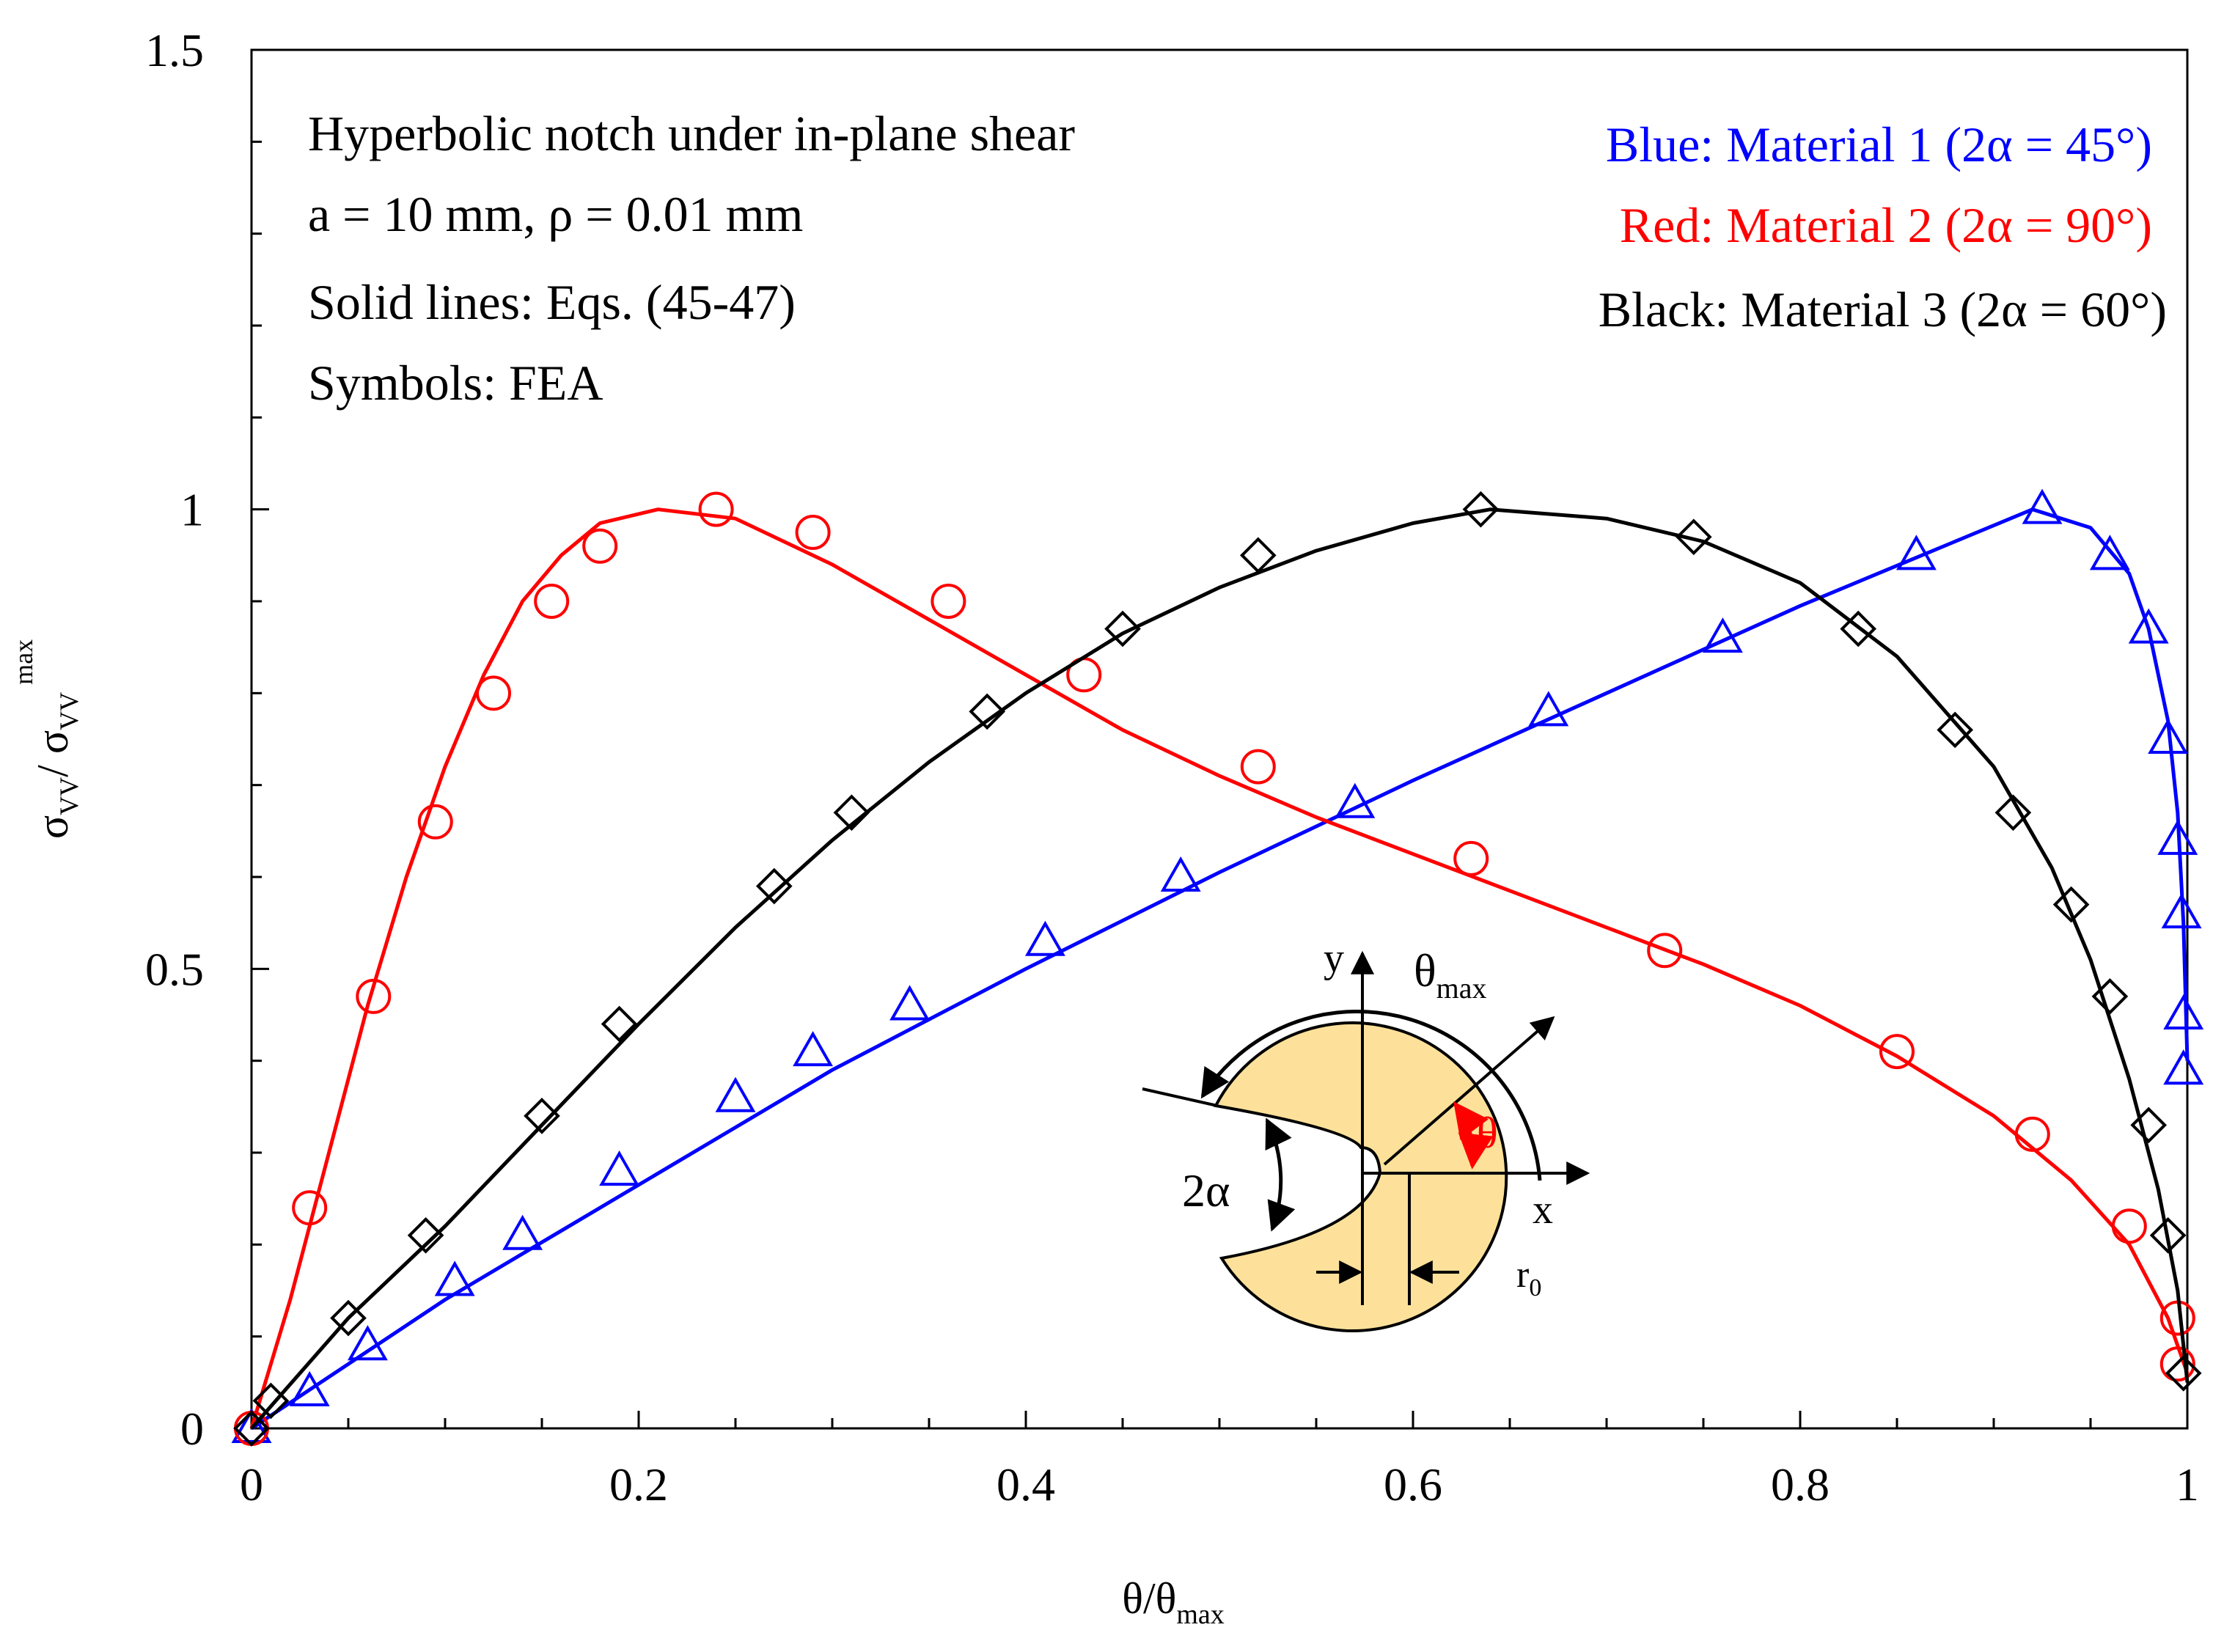 The width and height of the screenshot is (2224, 1652). What do you see at coordinates (1523, 1275) in the screenshot?
I see `schematic-r0-base: r` at bounding box center [1523, 1275].